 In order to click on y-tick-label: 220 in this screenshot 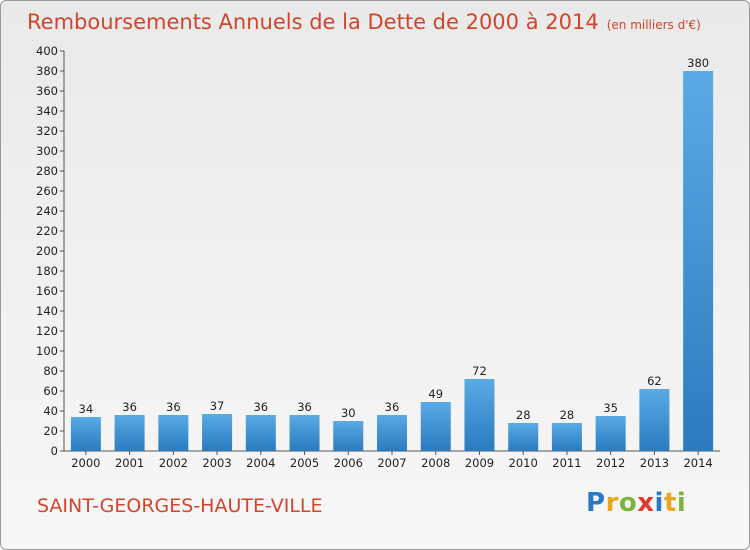, I will do `click(47, 231)`.